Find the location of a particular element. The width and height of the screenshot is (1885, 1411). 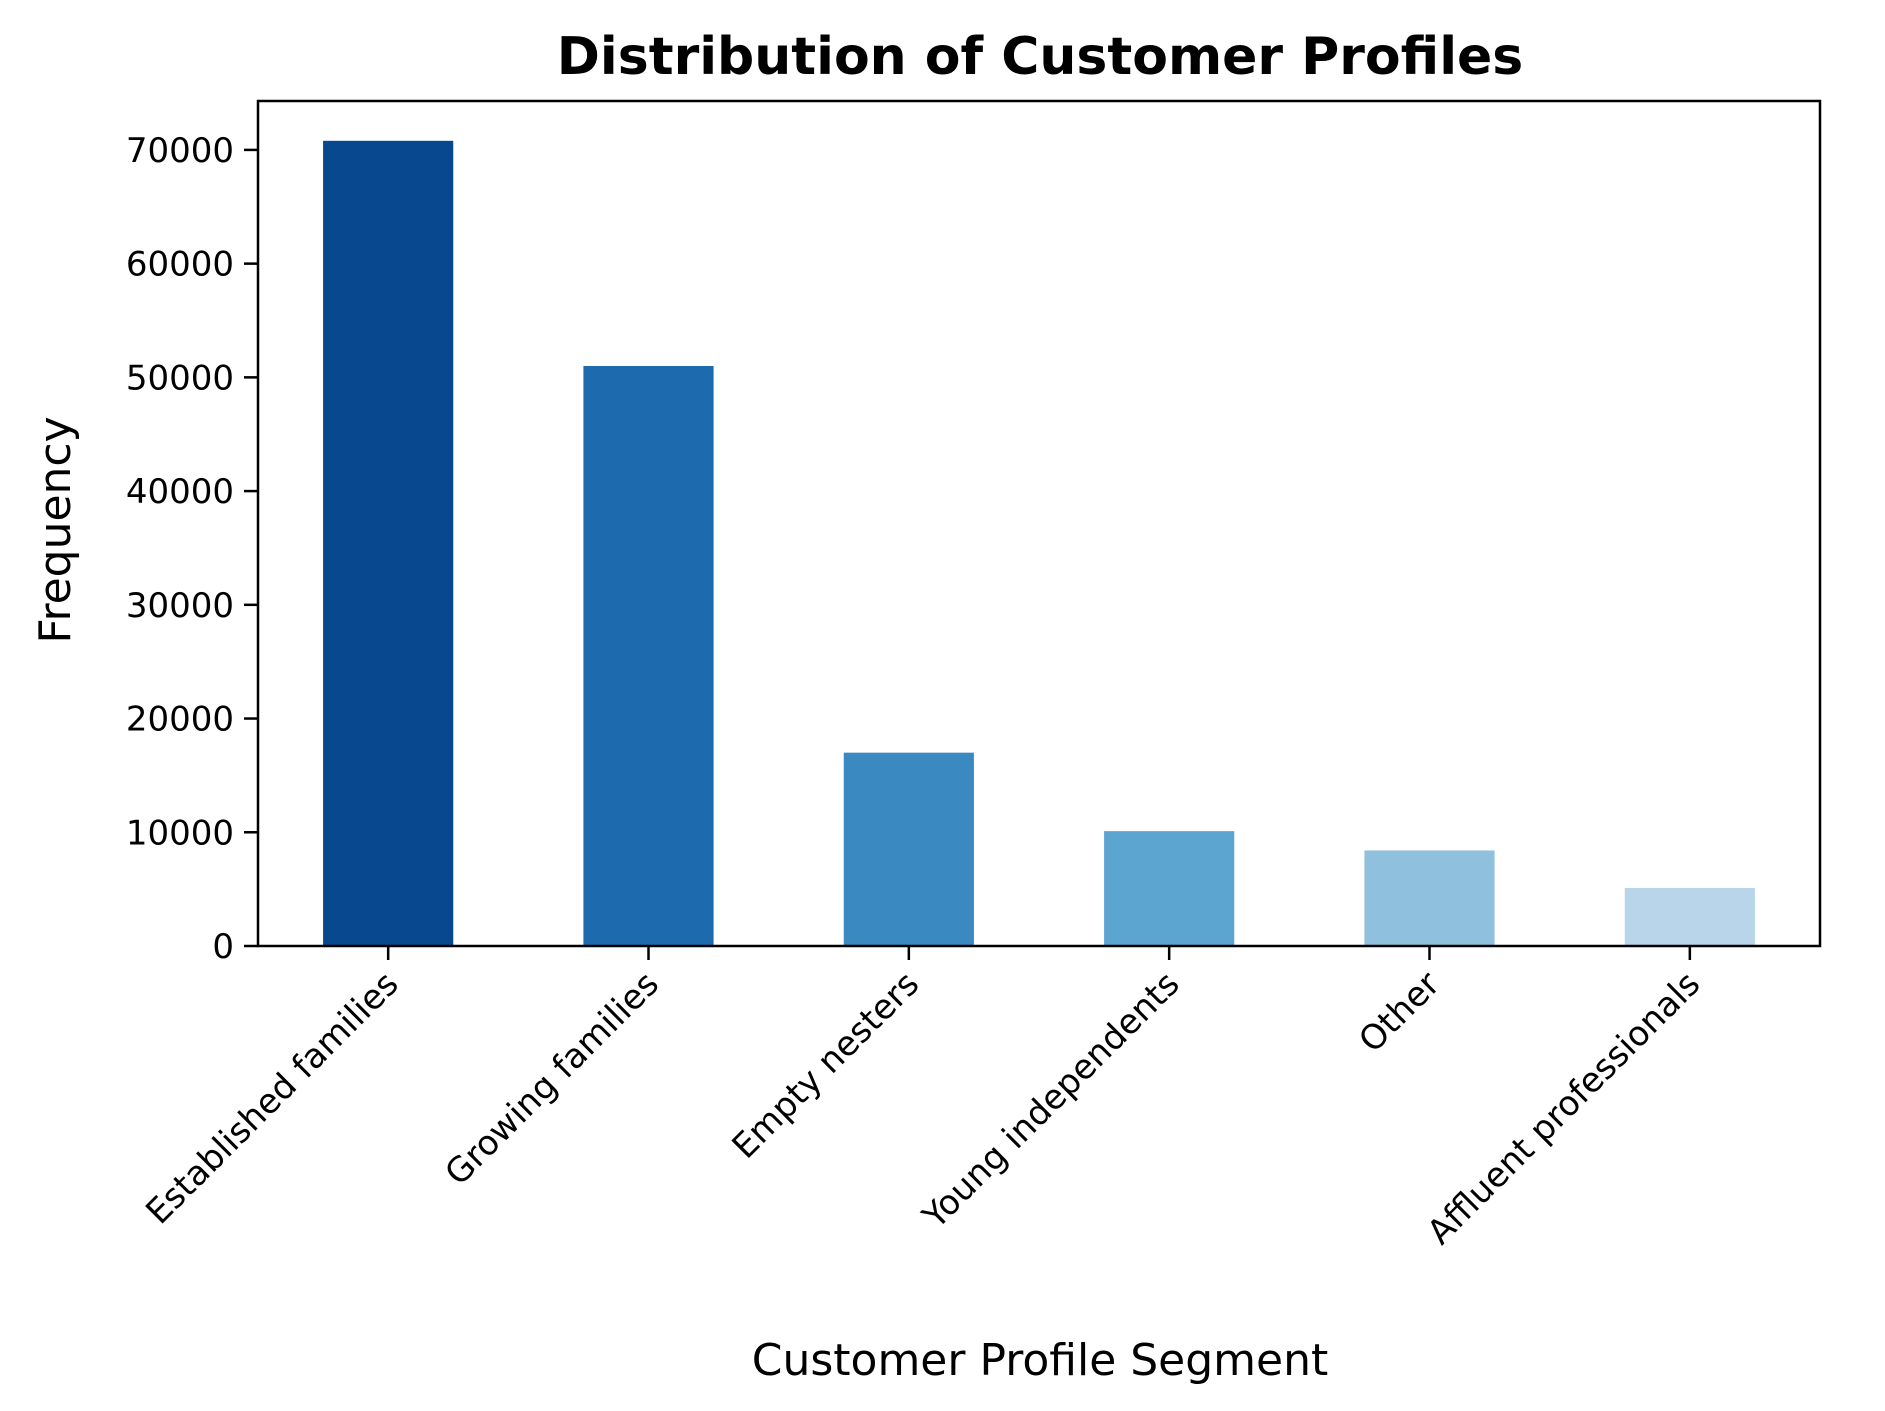

y-axis: 0 10000 20000 30000 40000 50000 60000 70000 is located at coordinates (192, 549).